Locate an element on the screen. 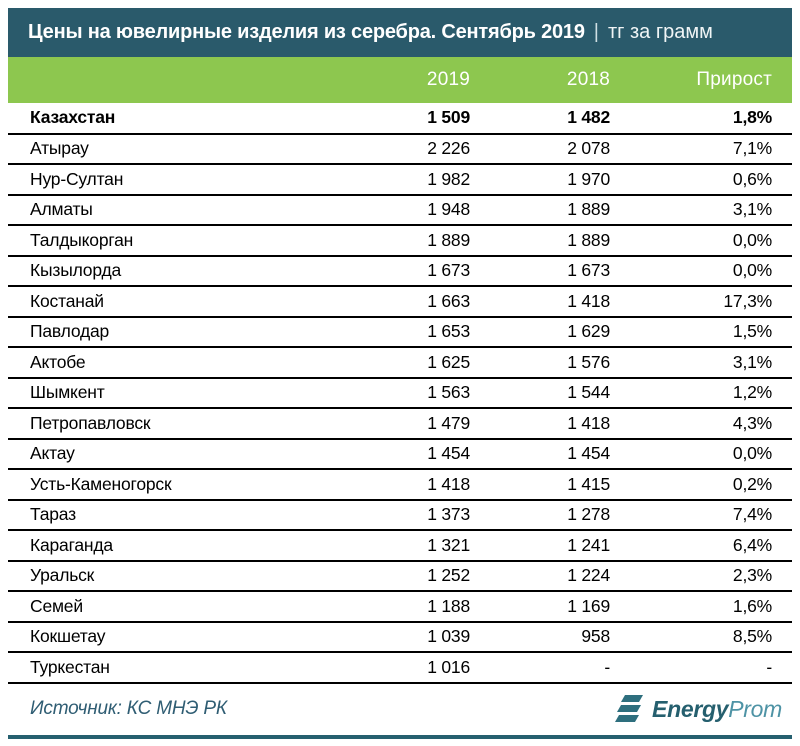 This screenshot has height=746, width=800. column-header-2019: 2019 is located at coordinates (448, 79).